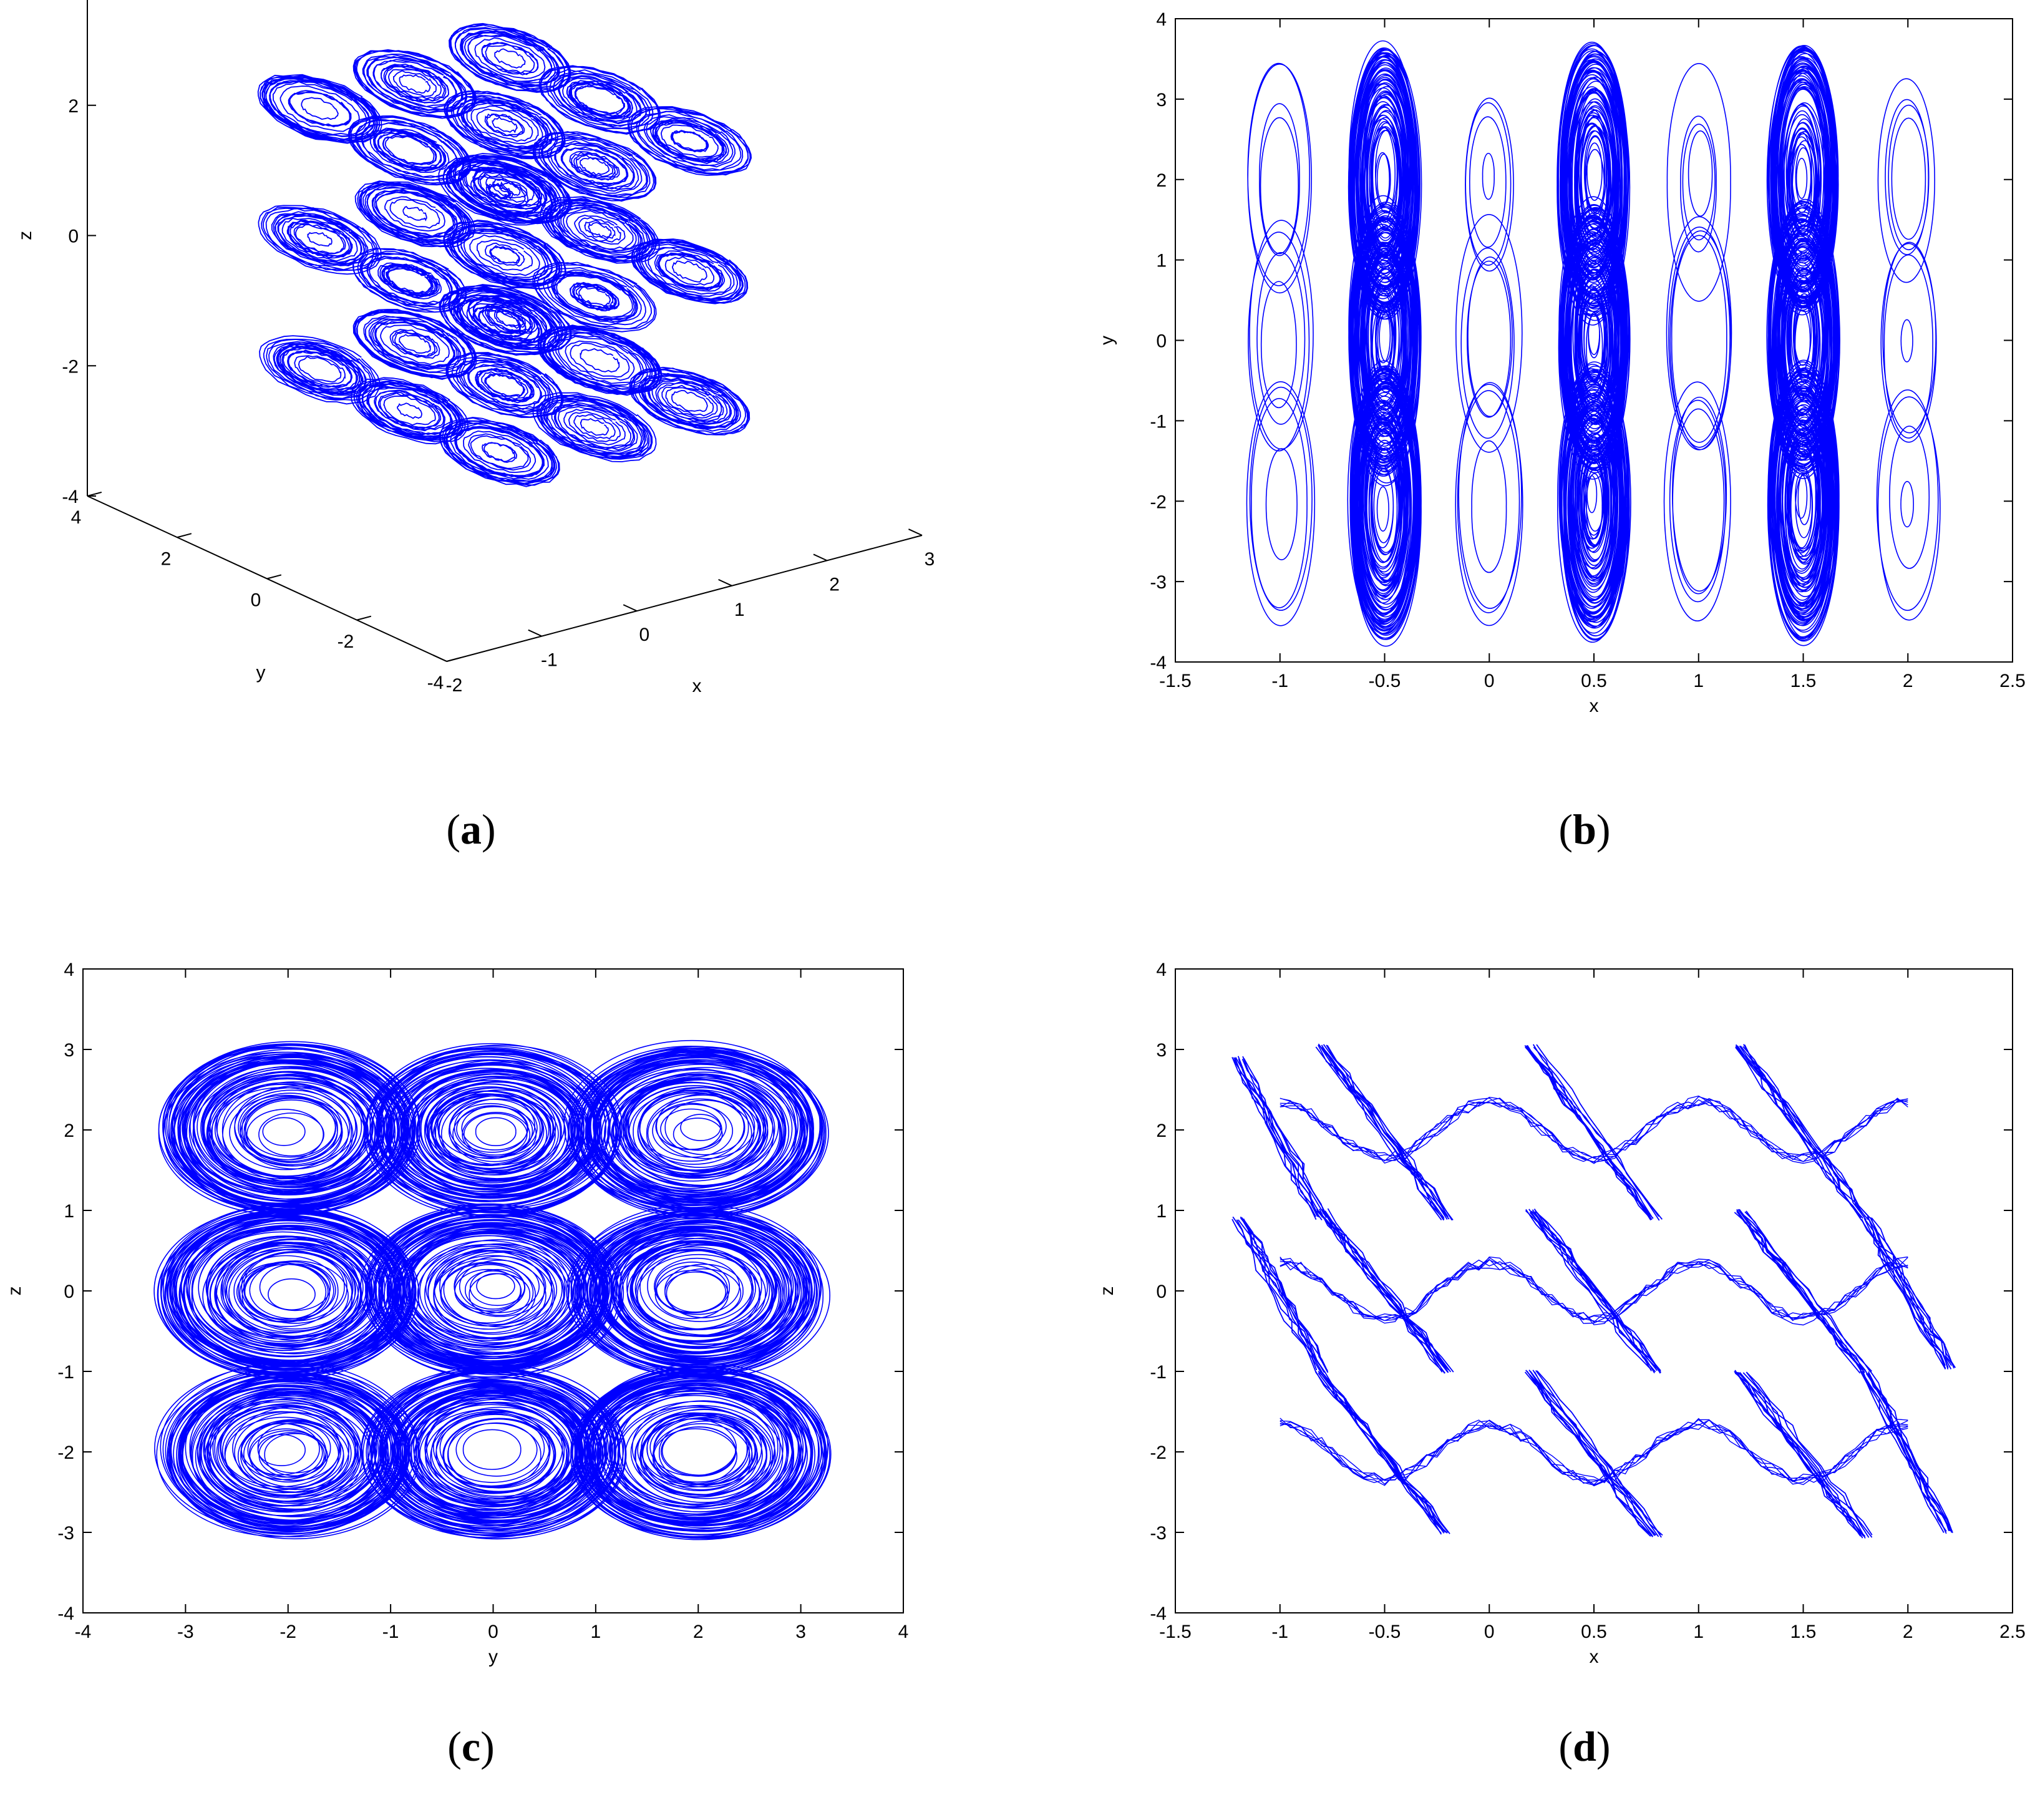  I want to click on y-tick-label: 2, so click(1161, 180).